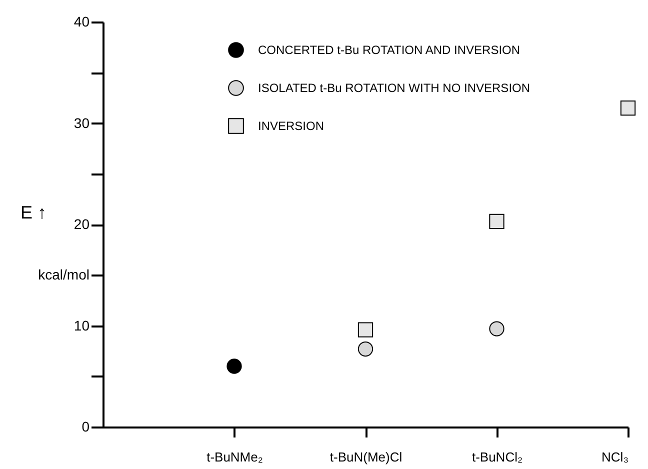 Image resolution: width=648 pixels, height=469 pixels. What do you see at coordinates (366, 457) in the screenshot?
I see `x-tick-label: t-BuN(Me)Cl` at bounding box center [366, 457].